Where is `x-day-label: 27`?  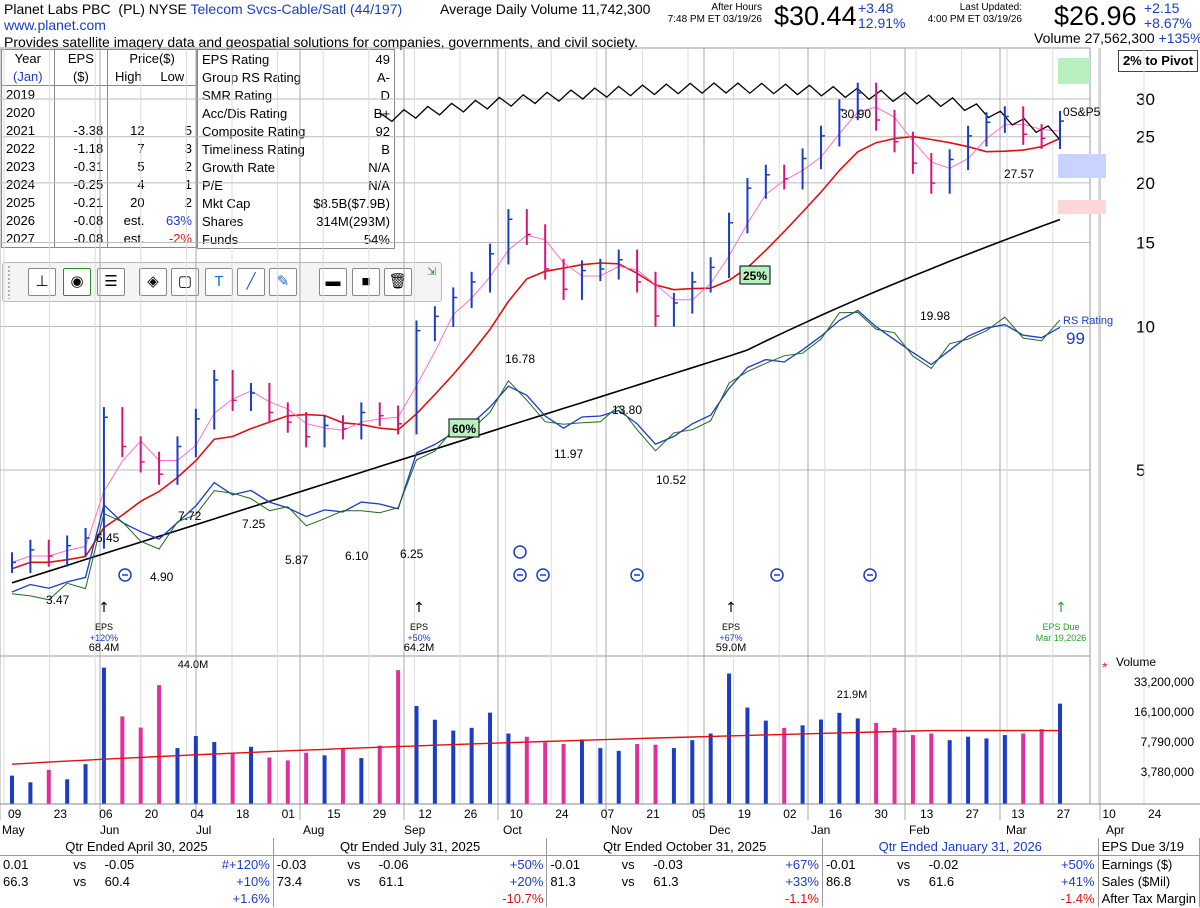 x-day-label: 27 is located at coordinates (973, 814).